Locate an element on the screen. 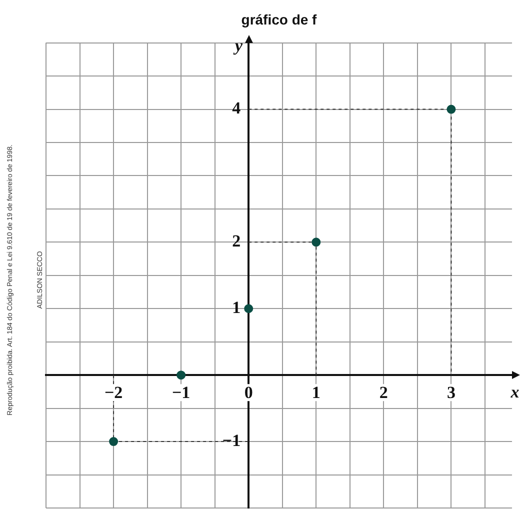 Image resolution: width=522 pixels, height=513 pixels. x-tick-label: 1 is located at coordinates (316, 392).